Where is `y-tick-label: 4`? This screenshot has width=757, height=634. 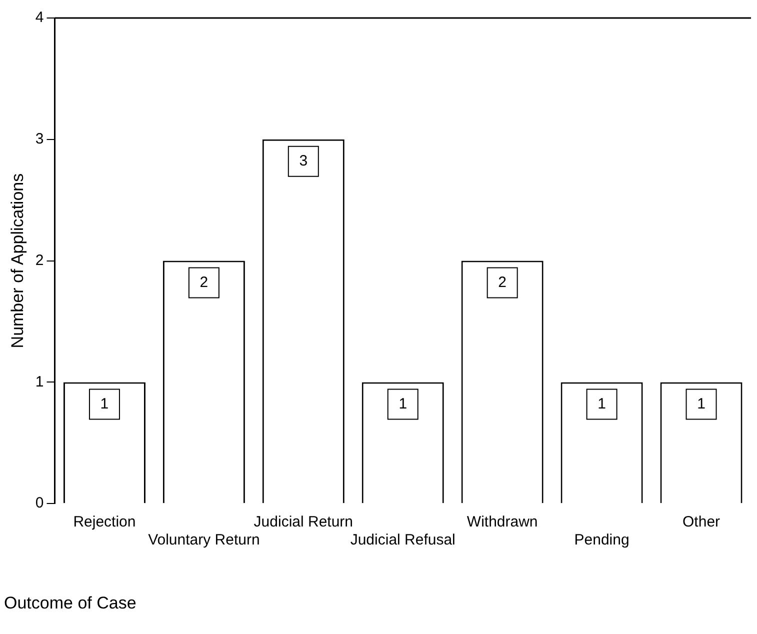
y-tick-label: 4 is located at coordinates (39, 17).